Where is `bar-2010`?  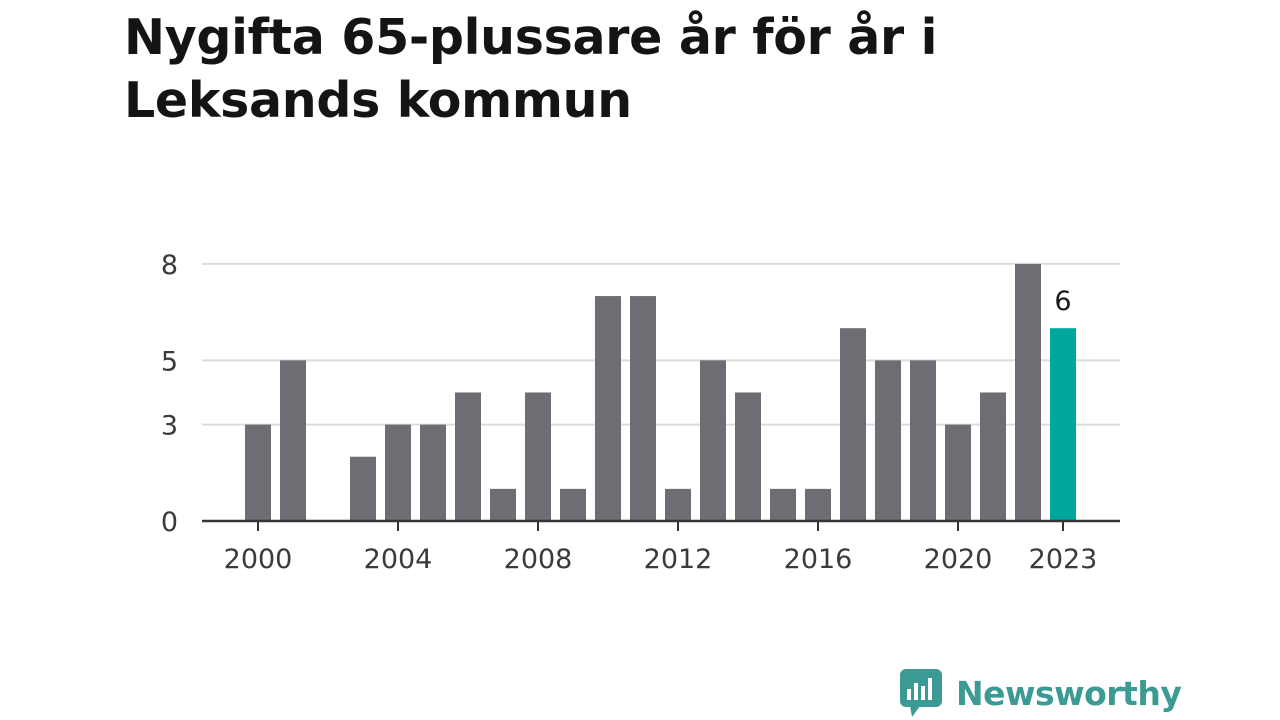
bar-2010 is located at coordinates (608, 408).